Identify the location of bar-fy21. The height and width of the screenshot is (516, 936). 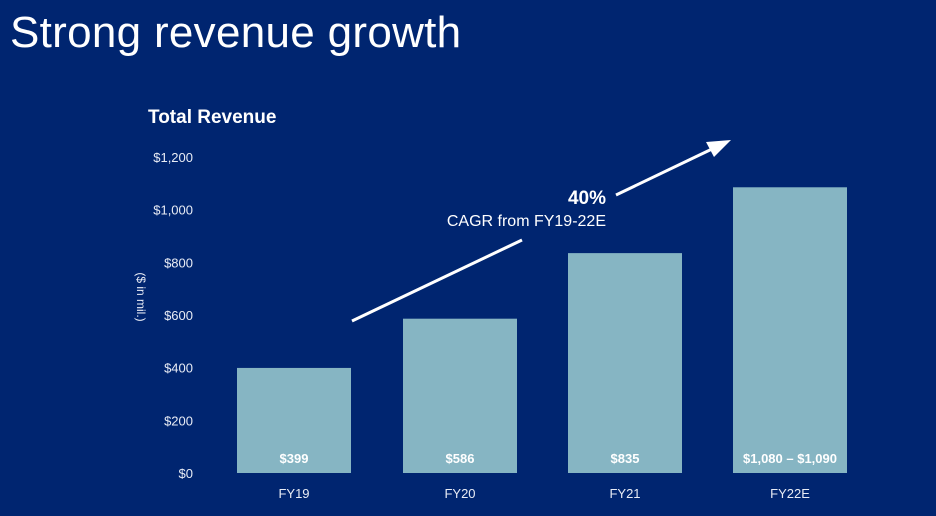
(625, 363).